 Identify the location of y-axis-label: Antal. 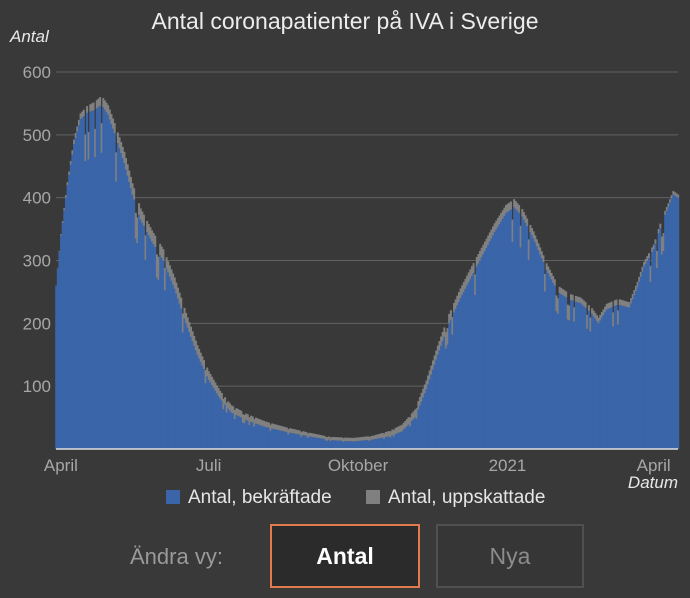
(29, 36).